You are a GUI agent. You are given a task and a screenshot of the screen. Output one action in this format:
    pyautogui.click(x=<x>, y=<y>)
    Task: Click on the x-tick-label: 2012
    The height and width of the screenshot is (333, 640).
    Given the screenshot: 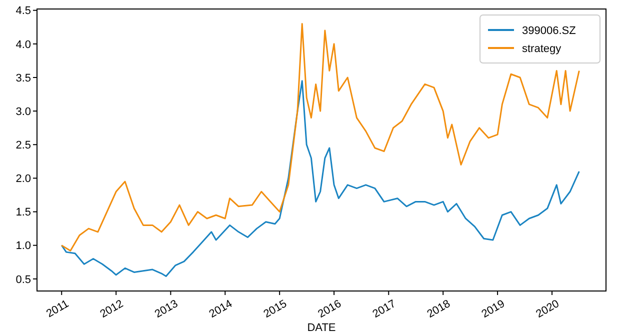 What is the action you would take?
    pyautogui.click(x=112, y=309)
    